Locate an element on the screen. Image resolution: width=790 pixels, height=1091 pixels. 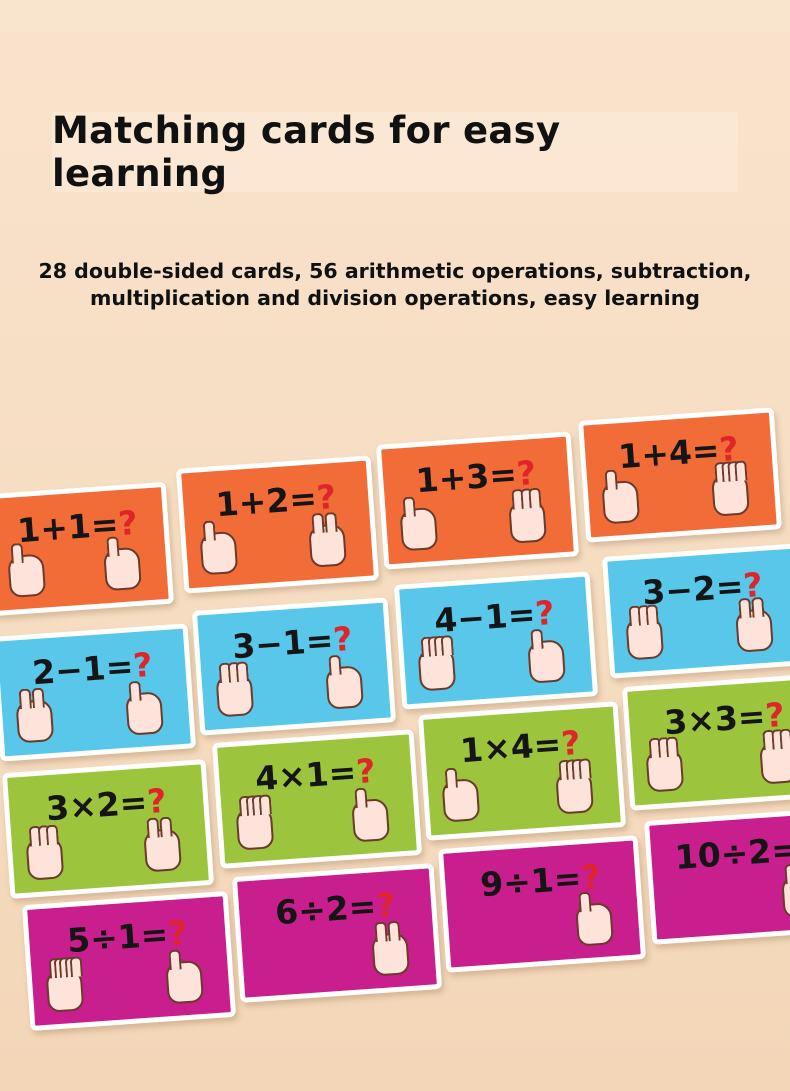
math-card: 2−1=? is located at coordinates (98, 692).